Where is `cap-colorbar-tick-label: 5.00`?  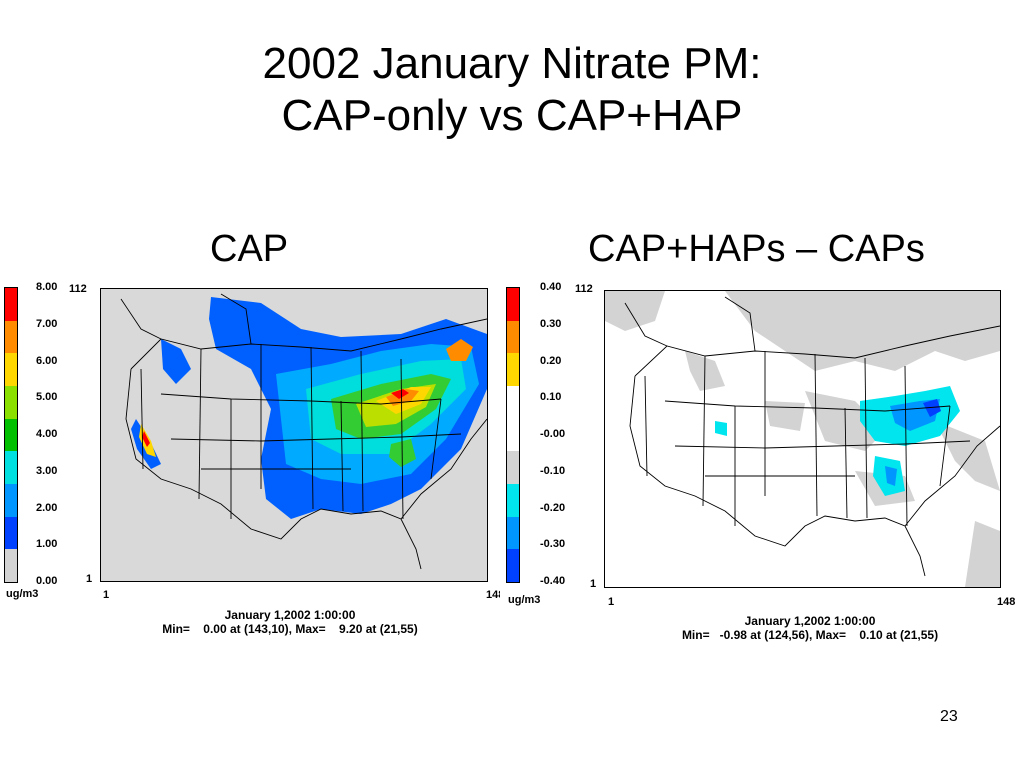 cap-colorbar-tick-label: 5.00 is located at coordinates (47, 397).